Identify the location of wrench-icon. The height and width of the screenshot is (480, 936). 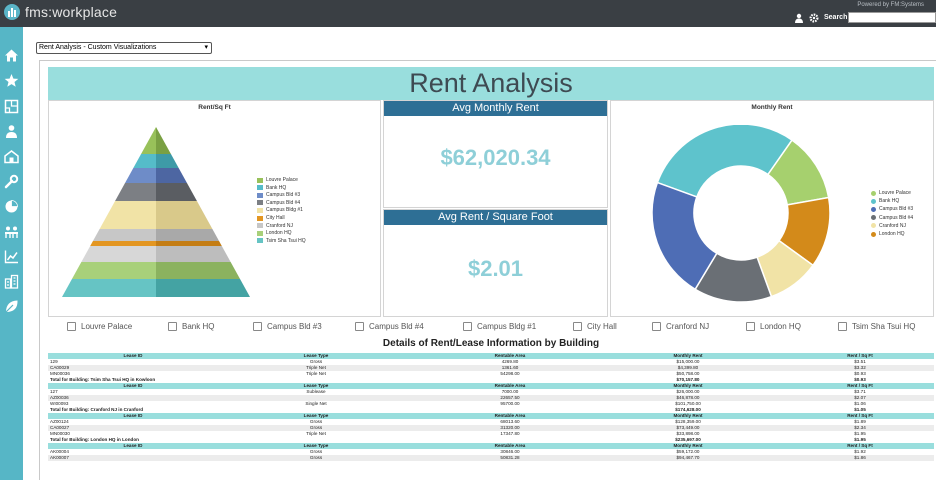
(11, 181).